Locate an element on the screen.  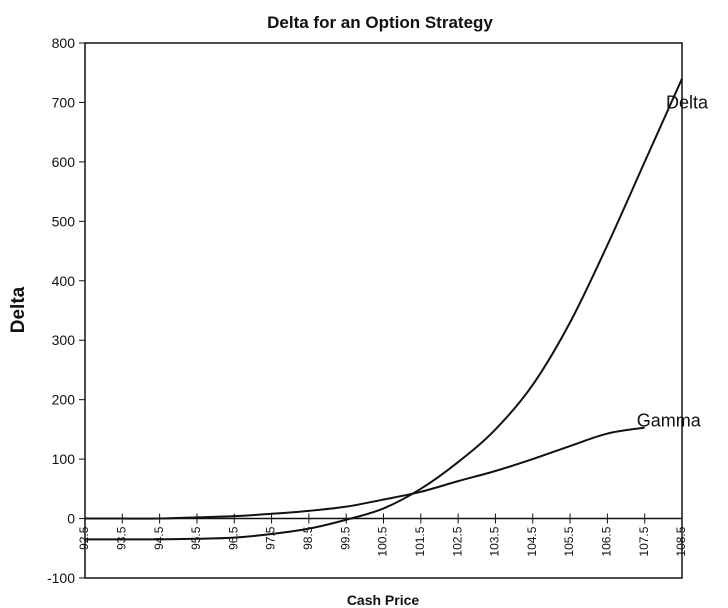
x-tick-label: 108.5 is located at coordinates (681, 541).